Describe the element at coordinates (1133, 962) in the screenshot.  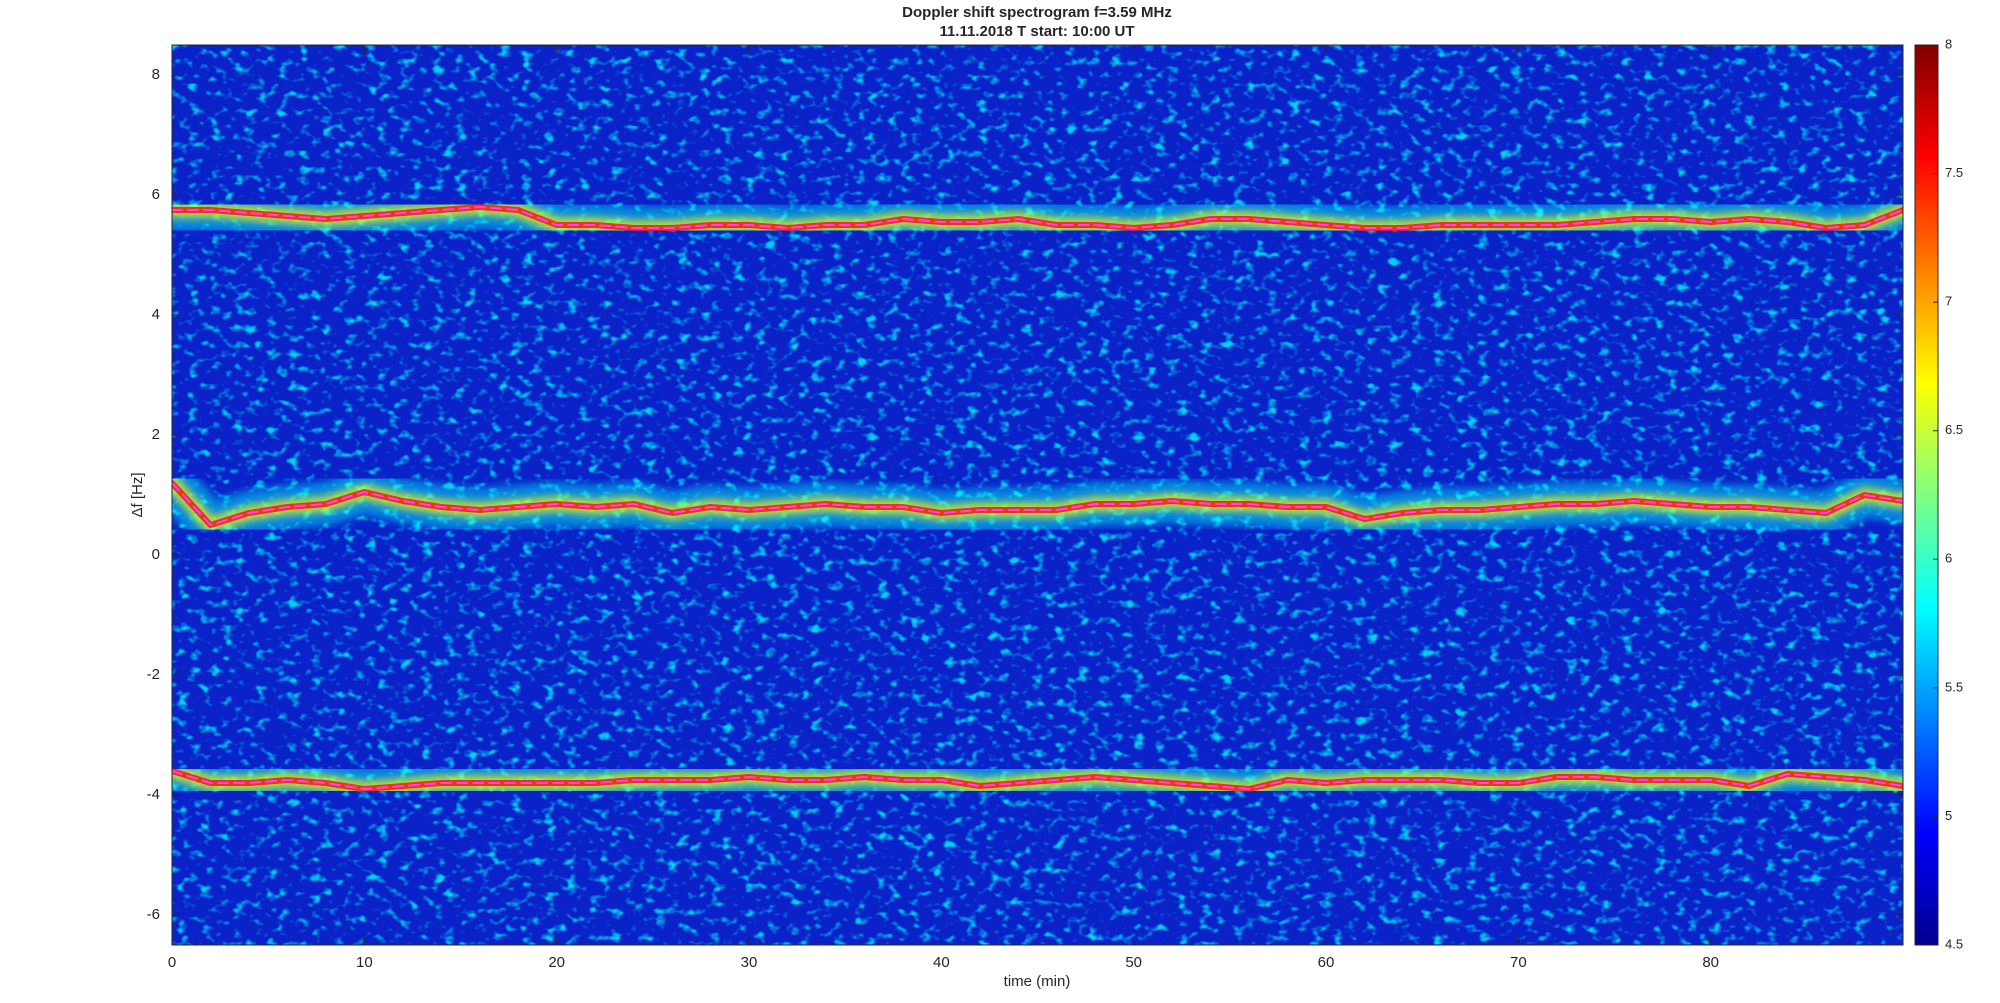
I see `x-tick-label: 50` at that location.